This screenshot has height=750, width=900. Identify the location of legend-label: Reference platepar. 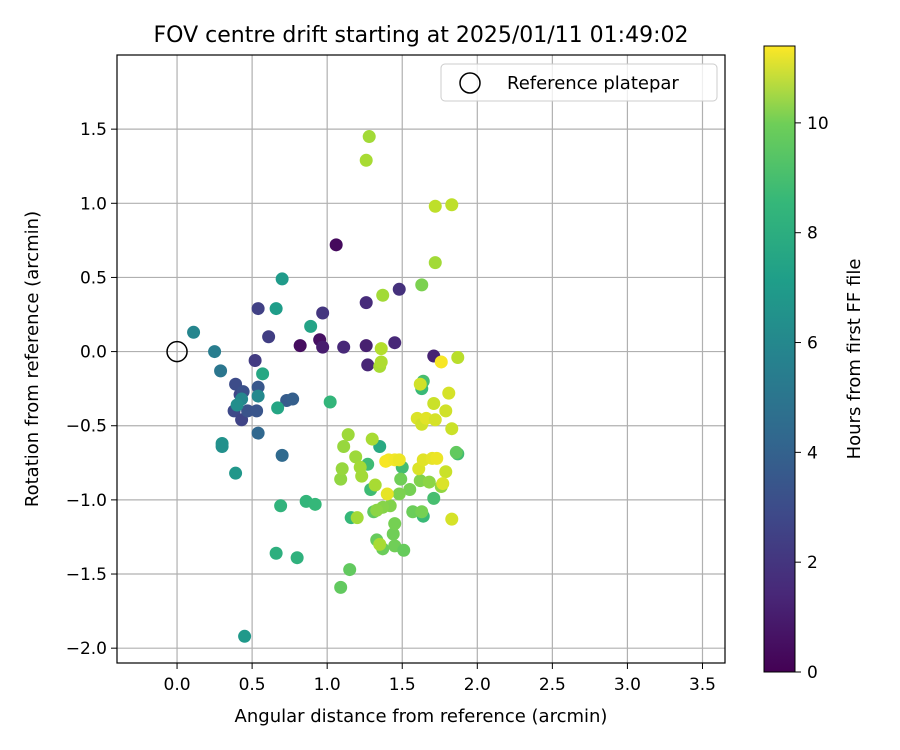
(593, 83).